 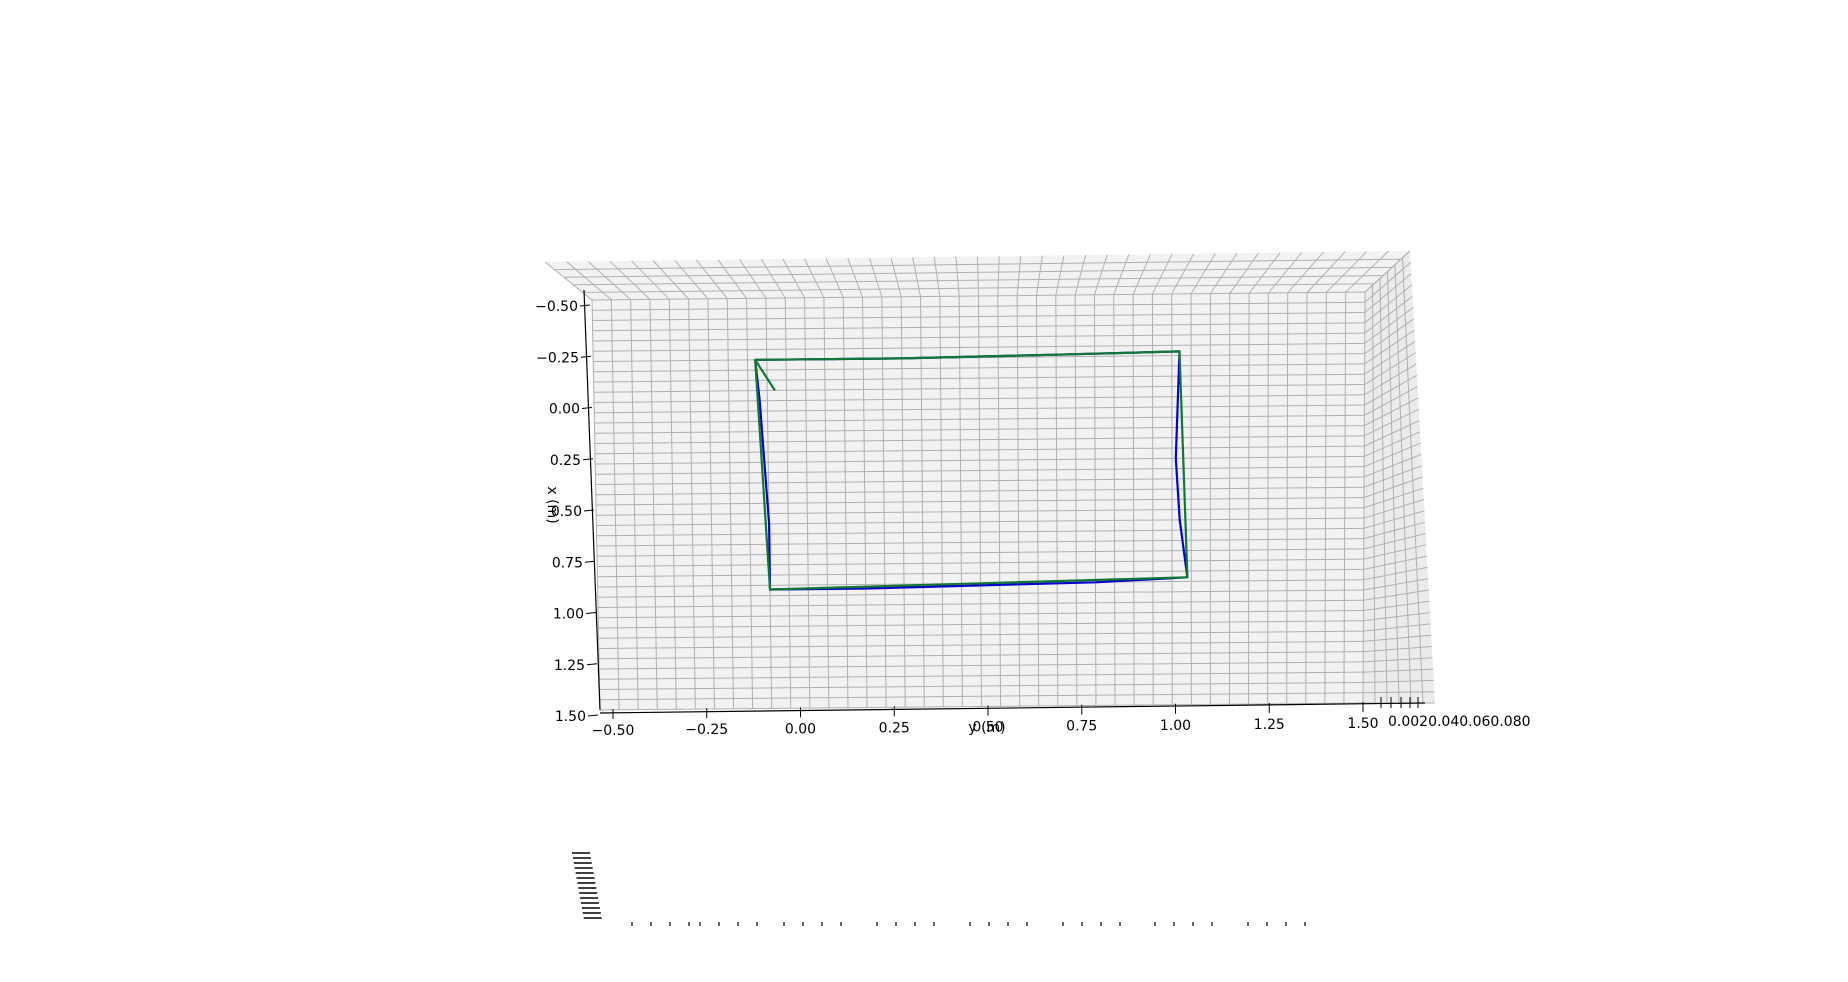 What do you see at coordinates (1012, 708) in the screenshot?
I see `y-axis-line` at bounding box center [1012, 708].